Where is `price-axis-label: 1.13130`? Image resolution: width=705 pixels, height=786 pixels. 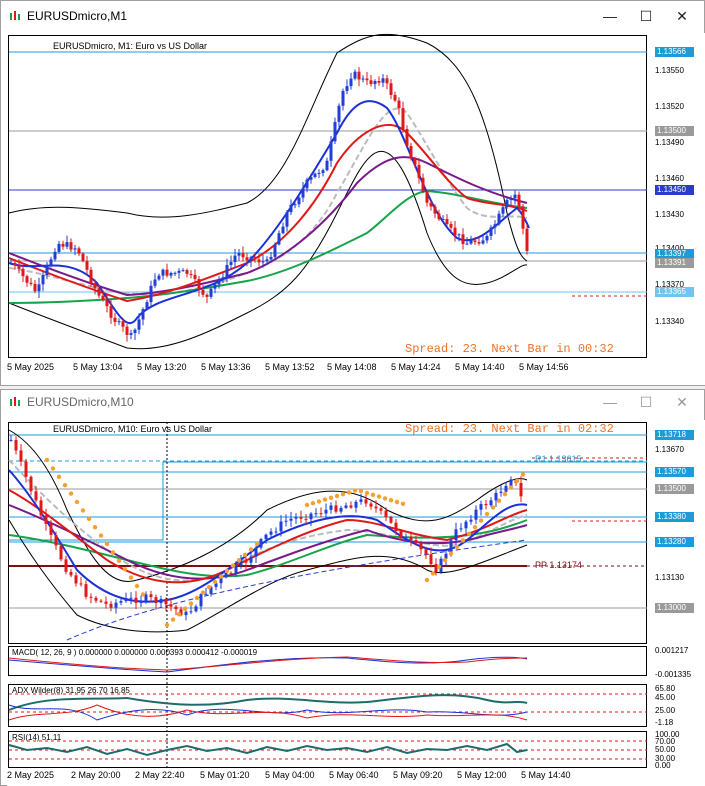 price-axis-label: 1.13130 is located at coordinates (669, 577).